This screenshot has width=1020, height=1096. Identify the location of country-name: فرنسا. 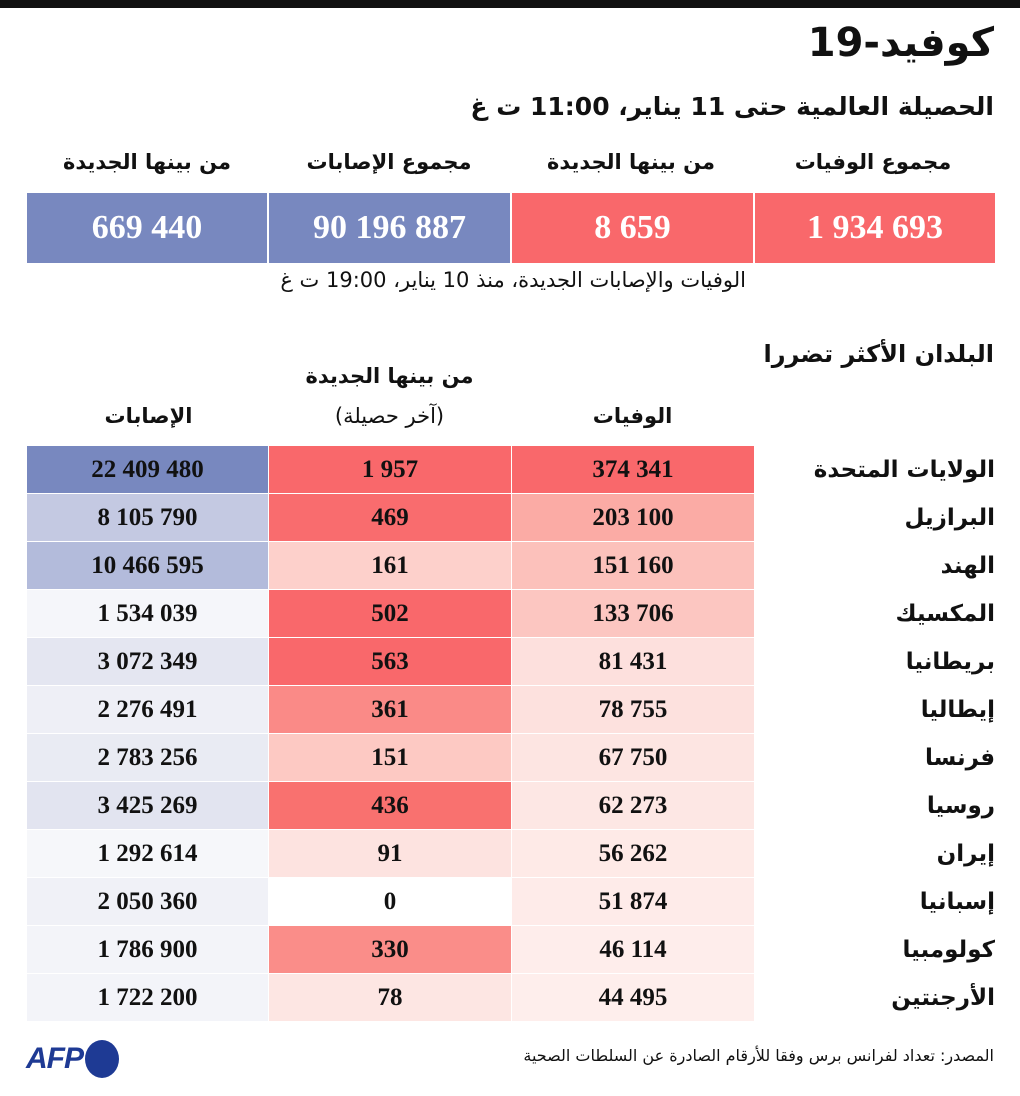
(959, 758).